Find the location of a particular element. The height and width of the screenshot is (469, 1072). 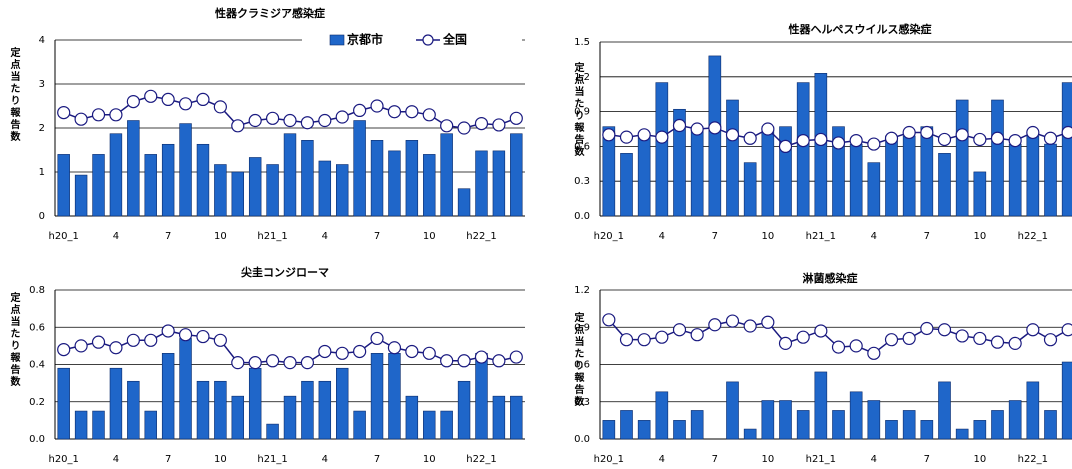

chart-title: 性器クラミジア感染症 is located at coordinates (270, 13).